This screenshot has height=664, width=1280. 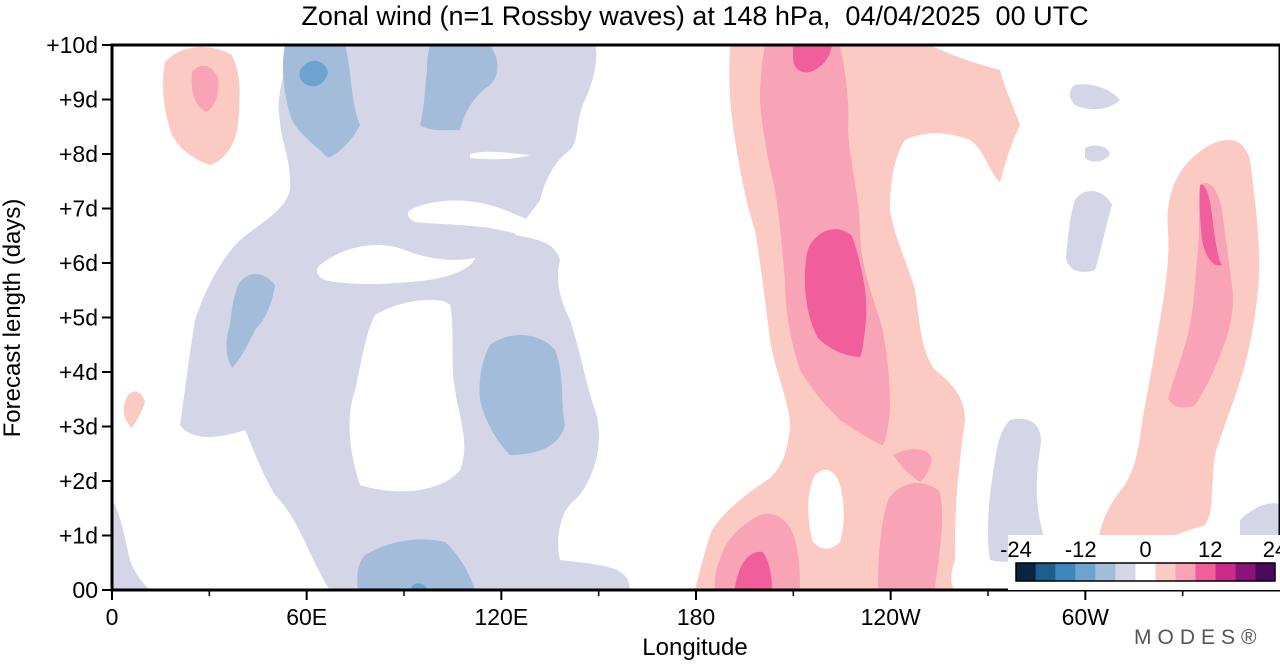 I want to click on y-axis-title: Forecast length (days), so click(x=13, y=318).